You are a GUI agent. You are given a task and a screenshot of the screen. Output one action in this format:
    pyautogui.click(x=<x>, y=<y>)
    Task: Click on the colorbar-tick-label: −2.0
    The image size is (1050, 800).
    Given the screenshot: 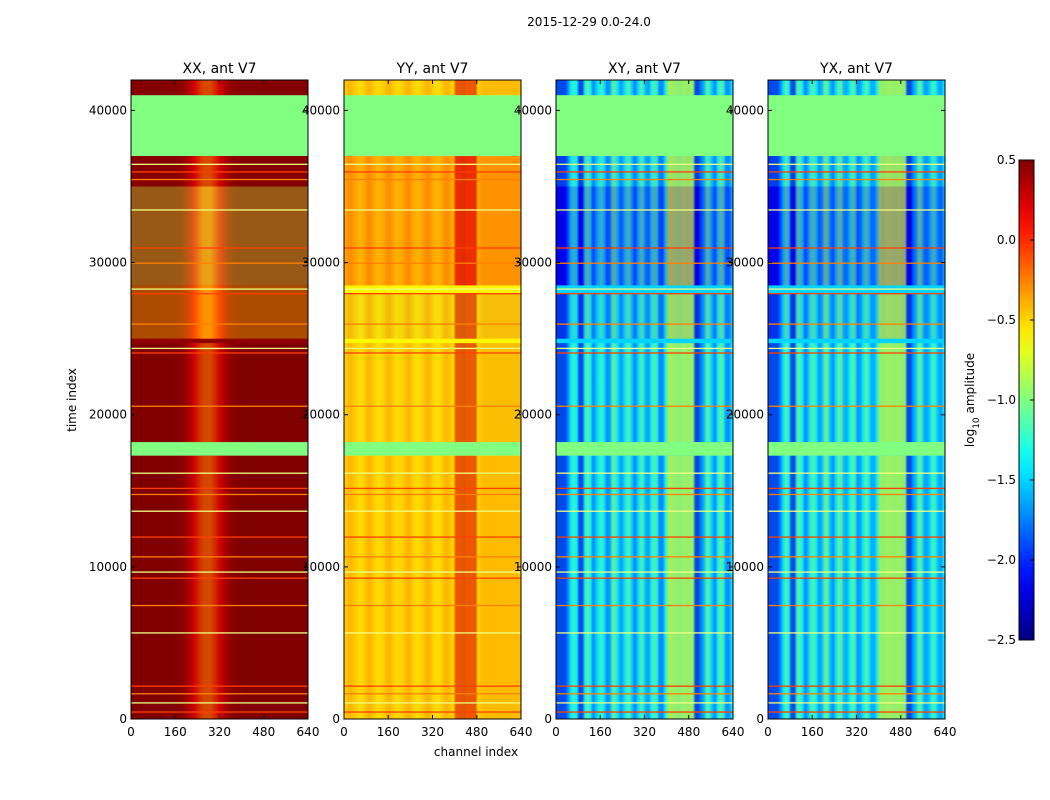 What is the action you would take?
    pyautogui.click(x=1001, y=560)
    